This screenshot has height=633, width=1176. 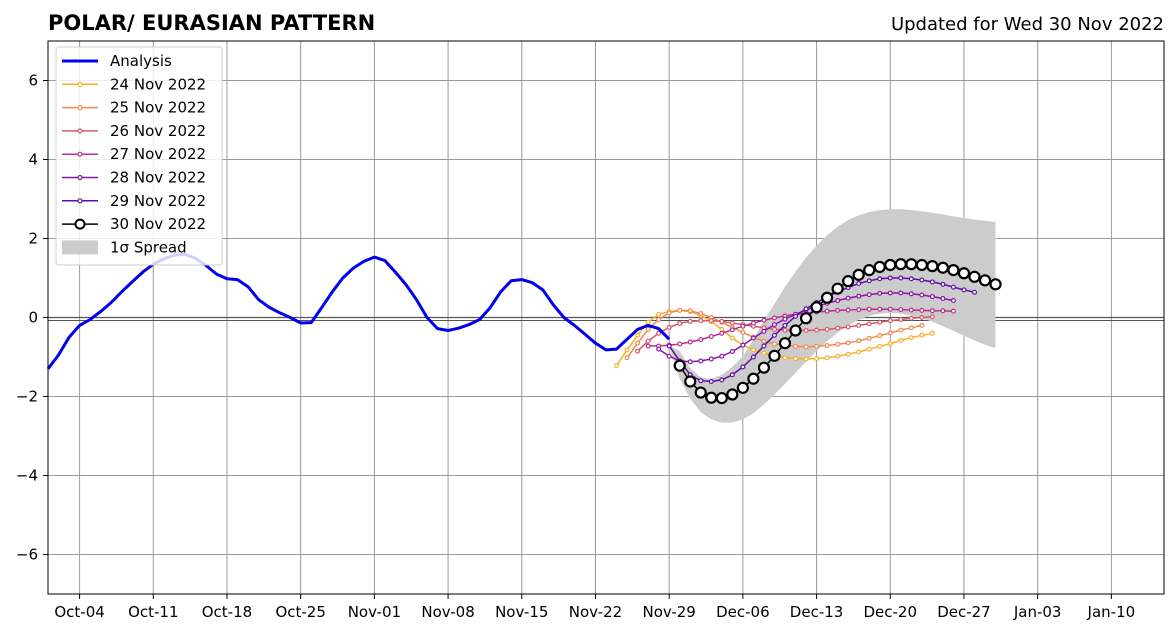 I want to click on legend-swatch, so click(x=80, y=247).